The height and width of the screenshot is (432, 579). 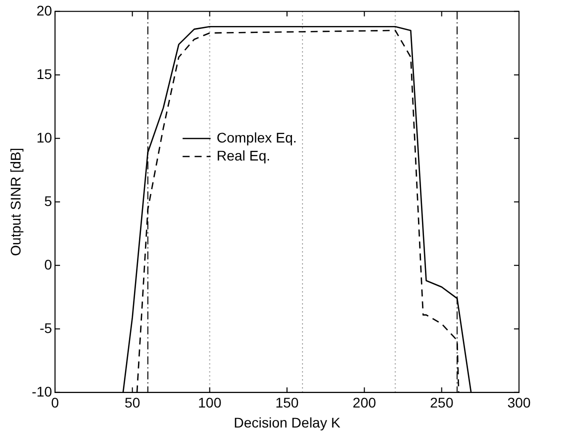 What do you see at coordinates (46, 328) in the screenshot?
I see `y-tick-label: -5` at bounding box center [46, 328].